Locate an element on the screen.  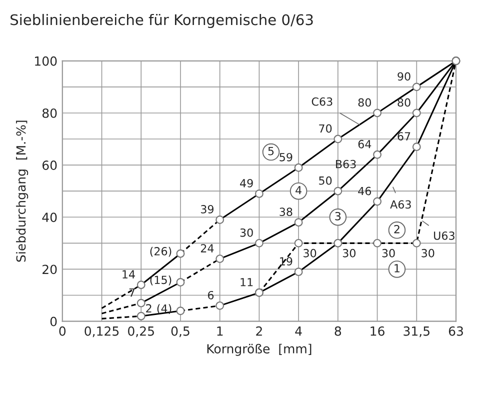
series-label: U63 is located at coordinates (444, 235).